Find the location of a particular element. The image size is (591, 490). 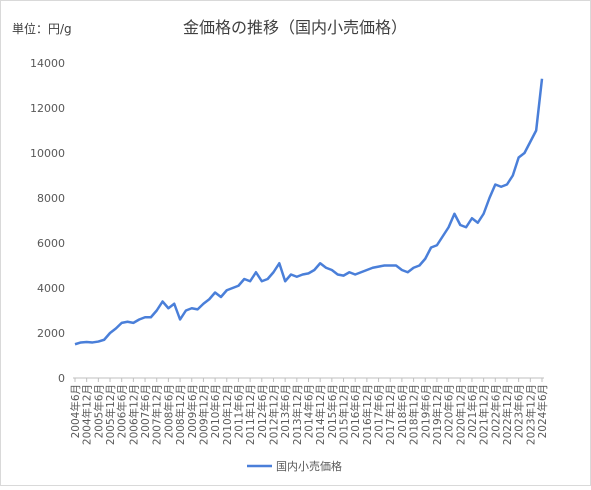

x-tick-label: 2024年6月 is located at coordinates (542, 411).